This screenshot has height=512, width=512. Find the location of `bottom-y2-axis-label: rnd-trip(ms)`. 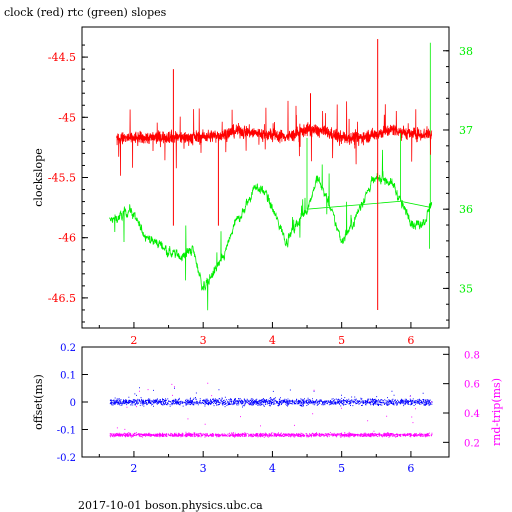

bottom-y2-axis-label: rnd-trip(ms) is located at coordinates (496, 412).